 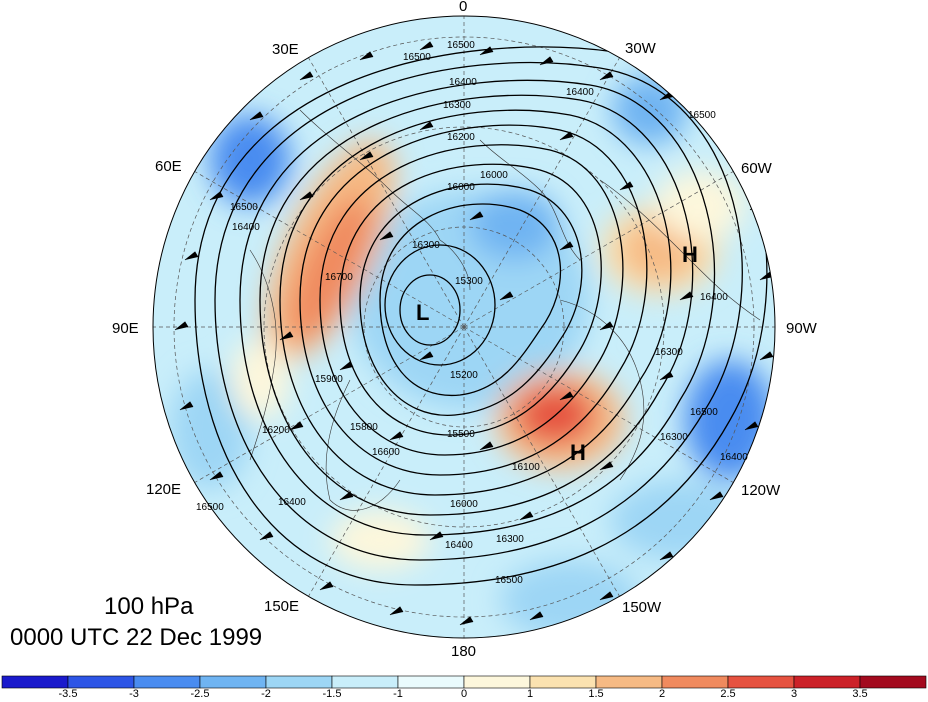 I want to click on colorbar-tick-label: -2.5, so click(x=200, y=694).